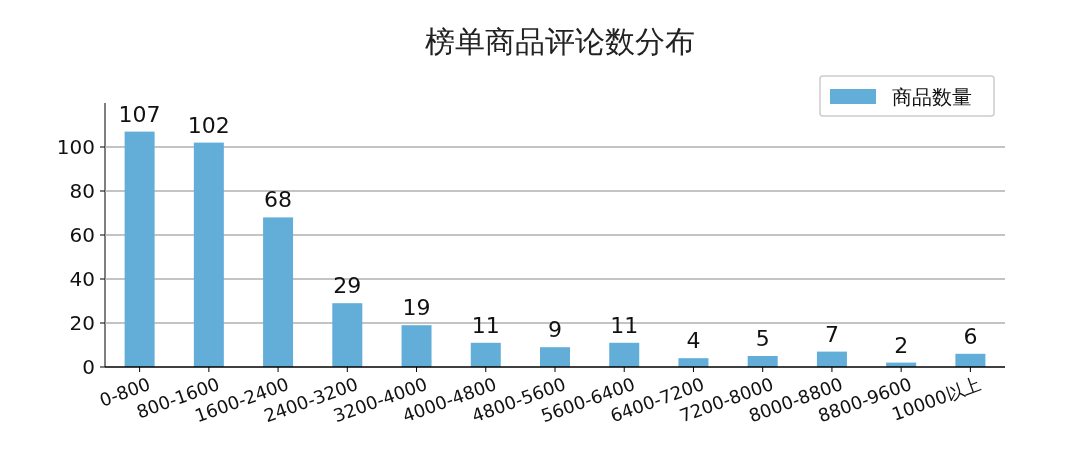 This screenshot has width=1083, height=459. What do you see at coordinates (208, 125) in the screenshot?
I see `data-label: 102` at bounding box center [208, 125].